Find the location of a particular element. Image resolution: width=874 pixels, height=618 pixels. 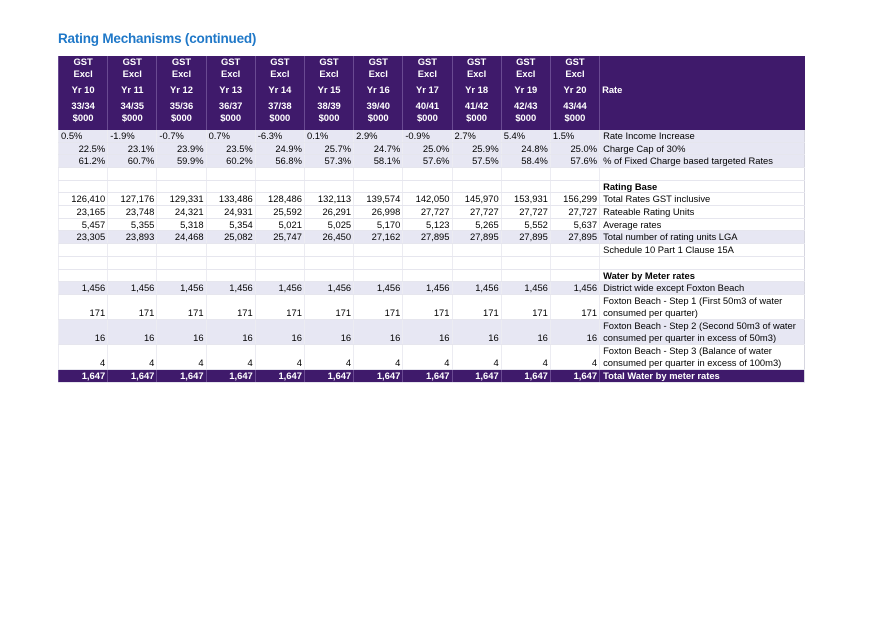

table-cell: 24.7% is located at coordinates (378, 149).